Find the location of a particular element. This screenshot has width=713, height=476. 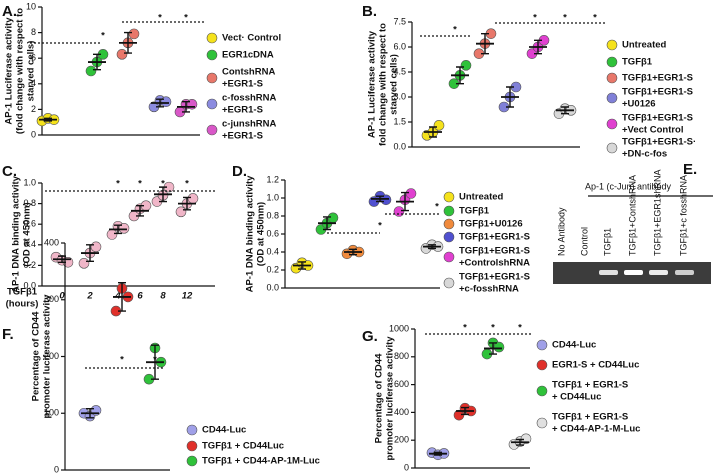

y-tick-label: 0.6 is located at coordinates (272, 233).